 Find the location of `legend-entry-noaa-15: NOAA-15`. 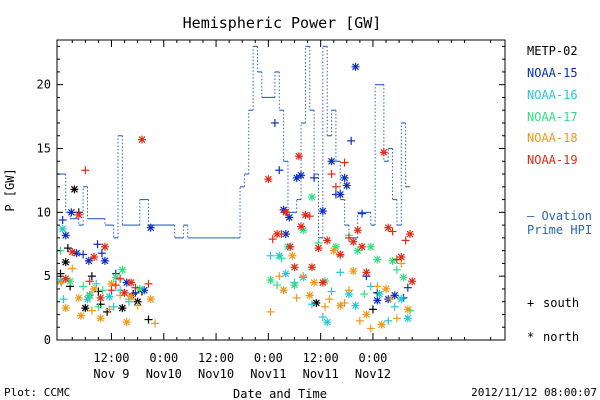

legend-entry-noaa-15: NOAA-15 is located at coordinates (552, 73).